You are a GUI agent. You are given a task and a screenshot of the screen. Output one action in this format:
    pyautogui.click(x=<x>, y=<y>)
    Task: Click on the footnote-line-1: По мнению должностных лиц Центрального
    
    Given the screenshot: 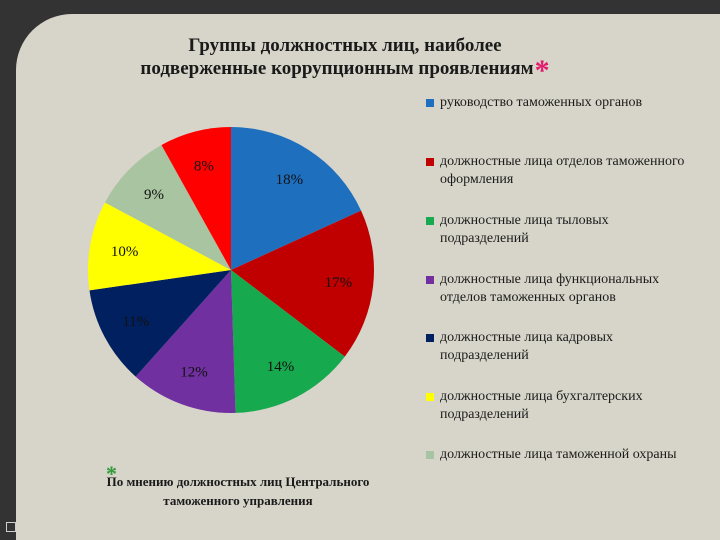 What is the action you would take?
    pyautogui.click(x=238, y=481)
    